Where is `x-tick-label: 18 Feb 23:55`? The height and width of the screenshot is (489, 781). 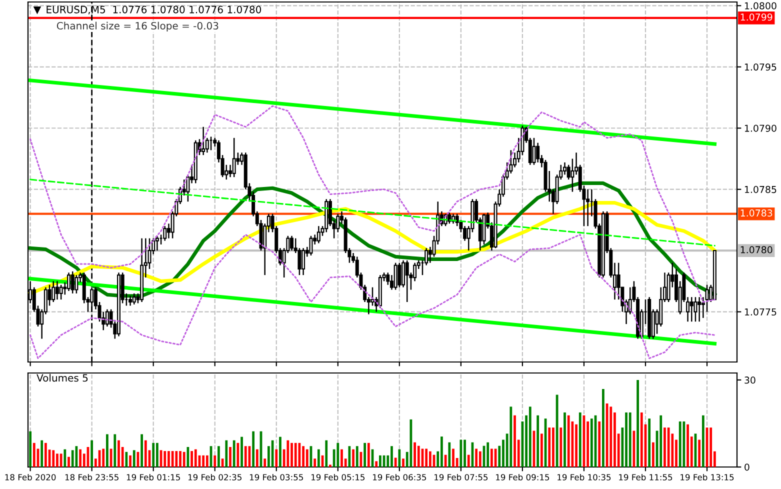
x-tick-label: 18 Feb 23:55 is located at coordinates (91, 477).